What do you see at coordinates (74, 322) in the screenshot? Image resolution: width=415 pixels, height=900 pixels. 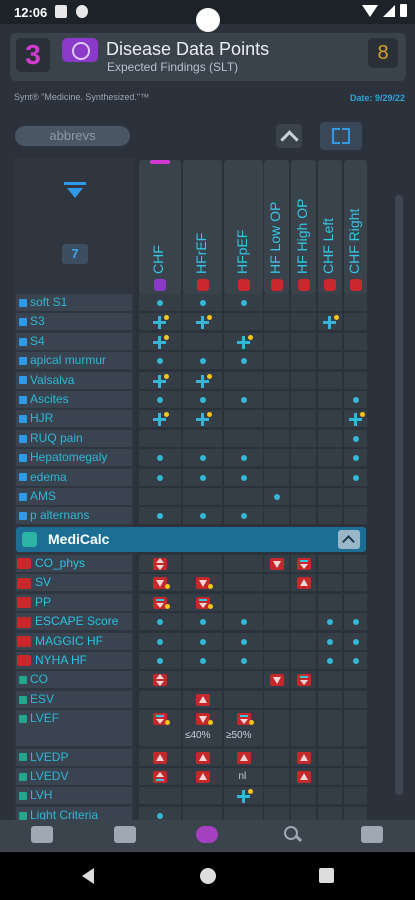 I see `row-label: S3` at bounding box center [74, 322].